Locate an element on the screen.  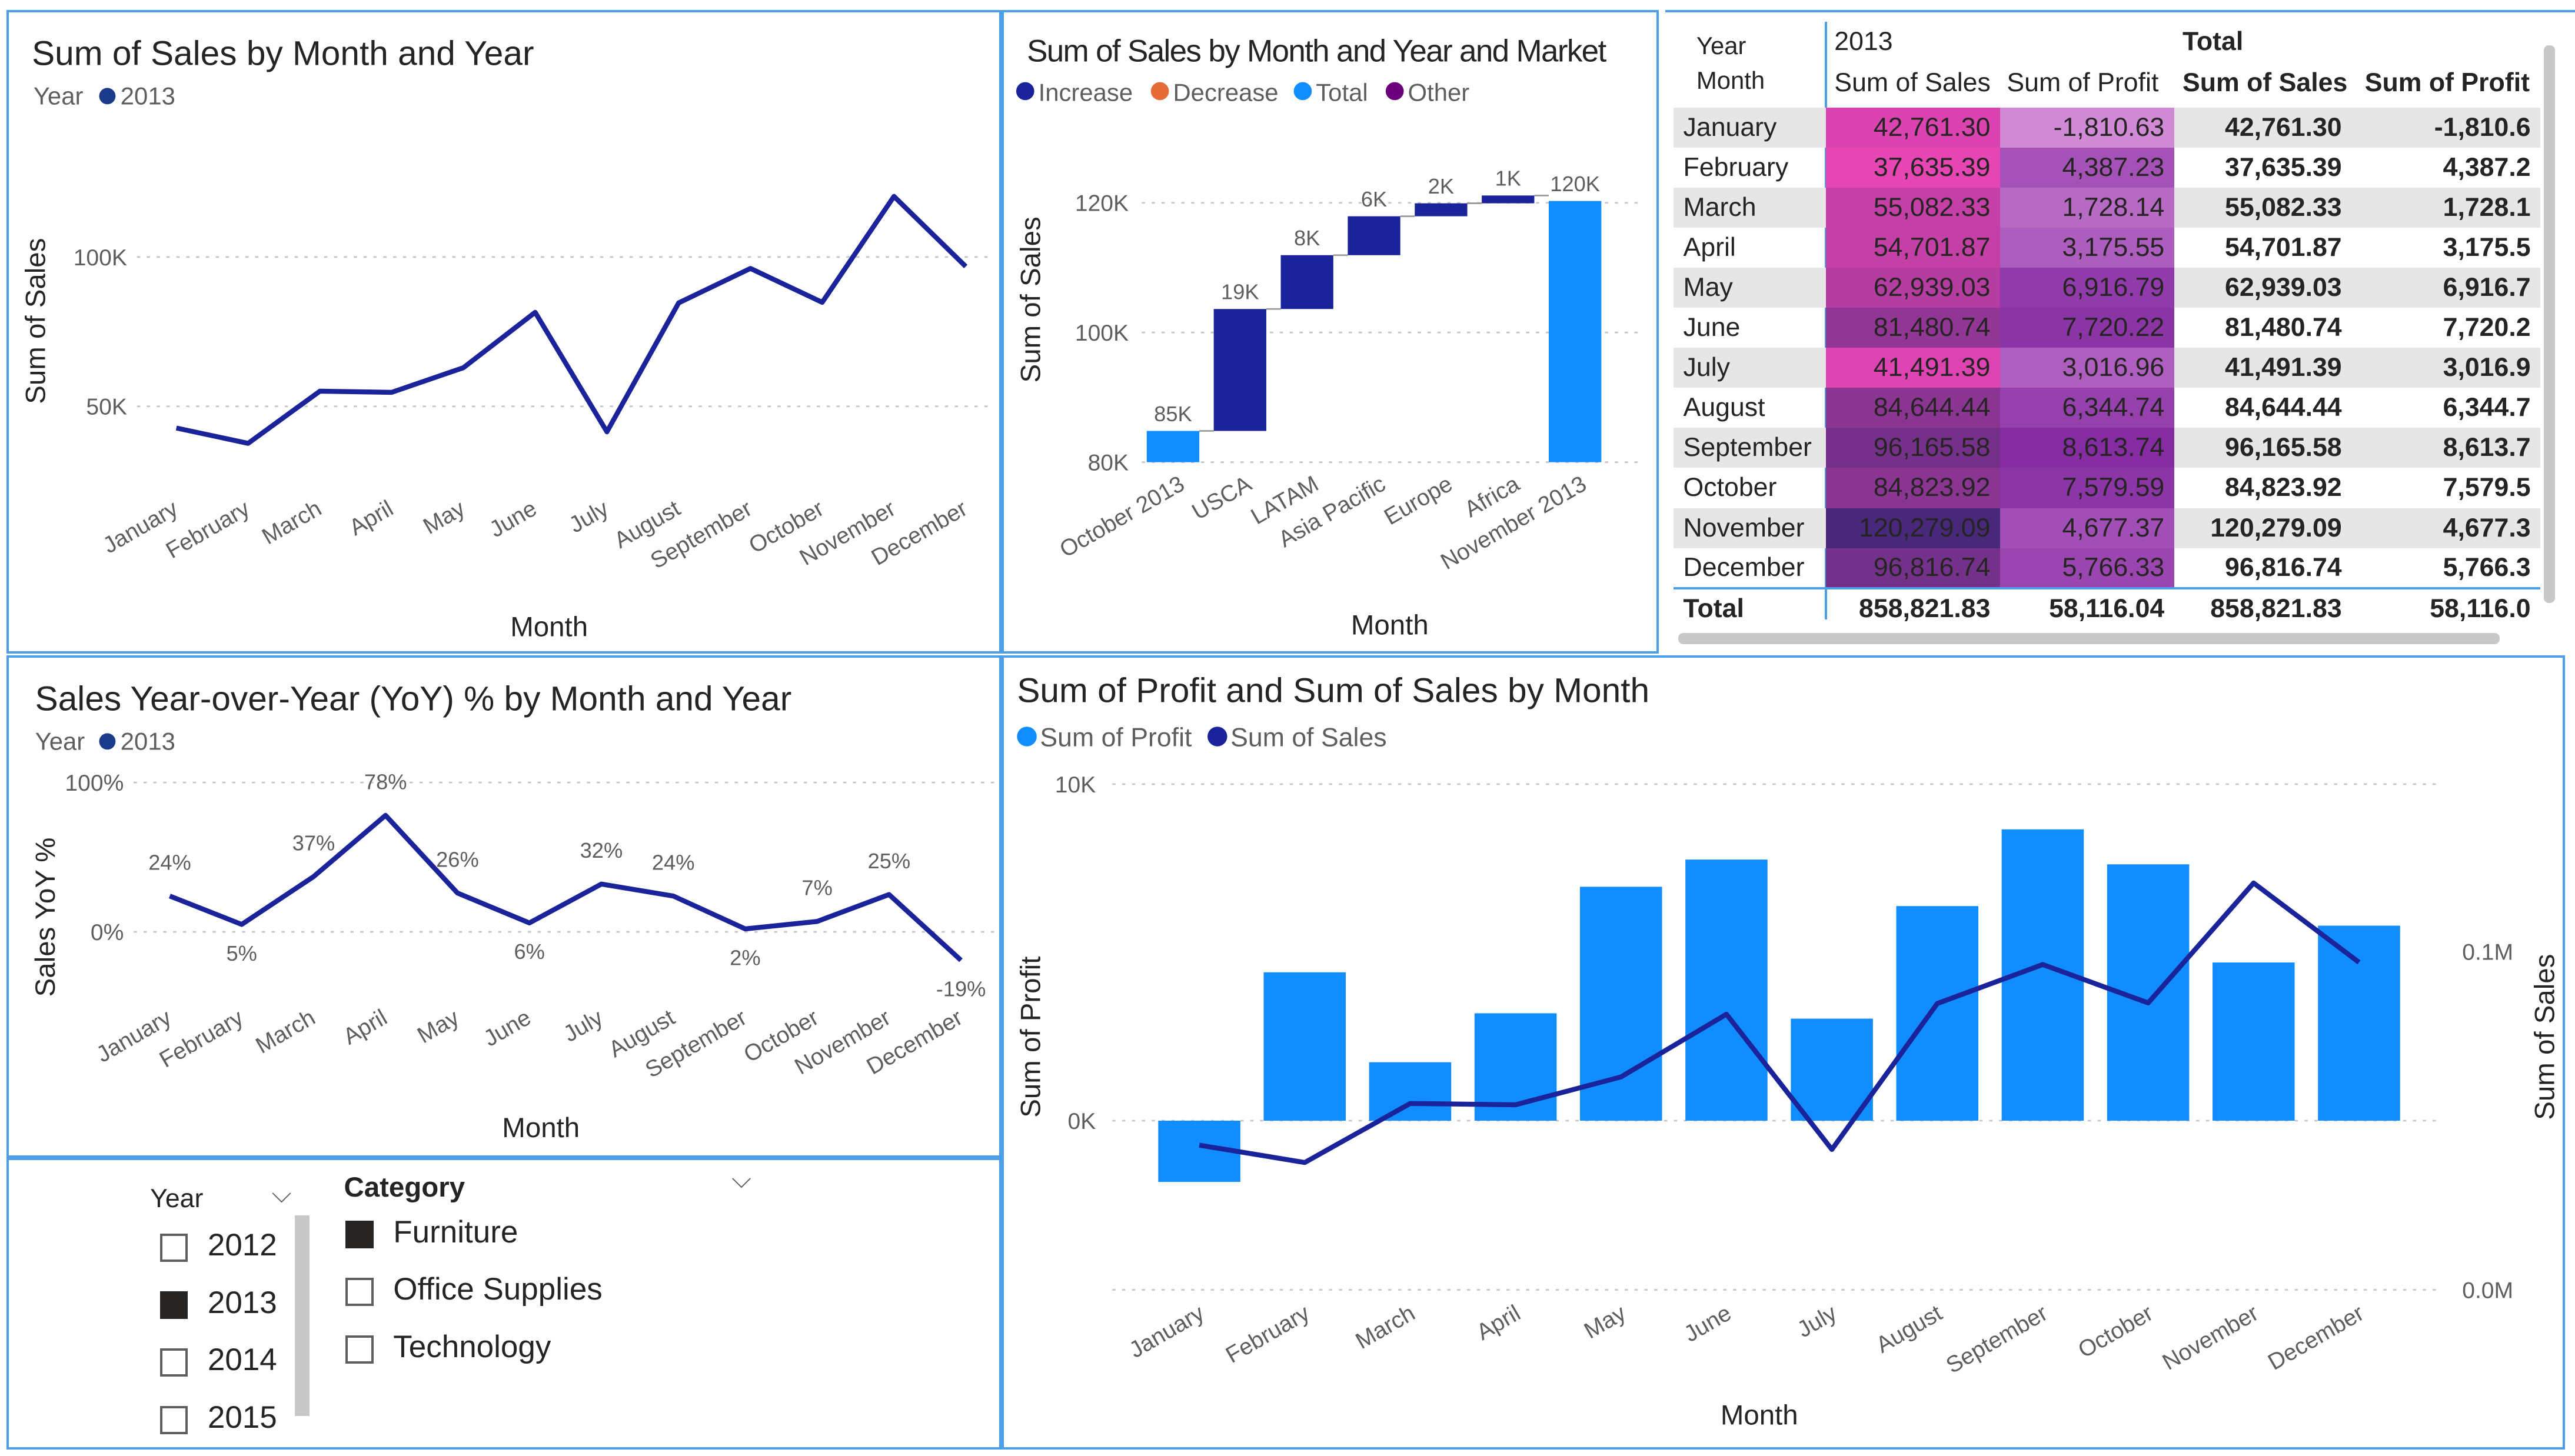
grand-total-sales: 858,821.83 is located at coordinates (2263, 608).